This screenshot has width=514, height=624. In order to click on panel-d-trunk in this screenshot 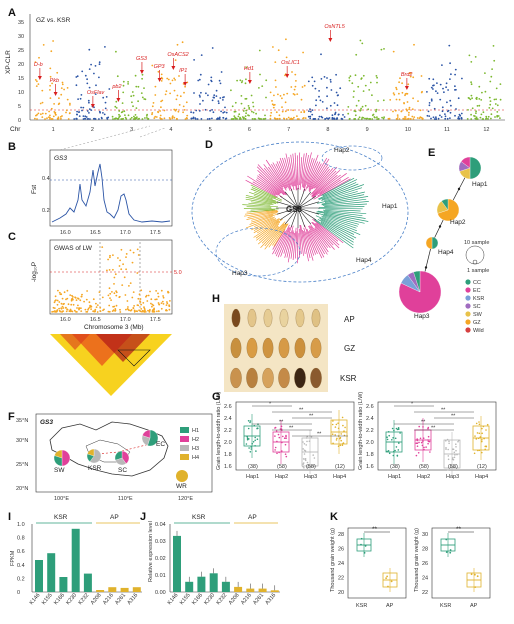, I will do `click(289, 202)`.